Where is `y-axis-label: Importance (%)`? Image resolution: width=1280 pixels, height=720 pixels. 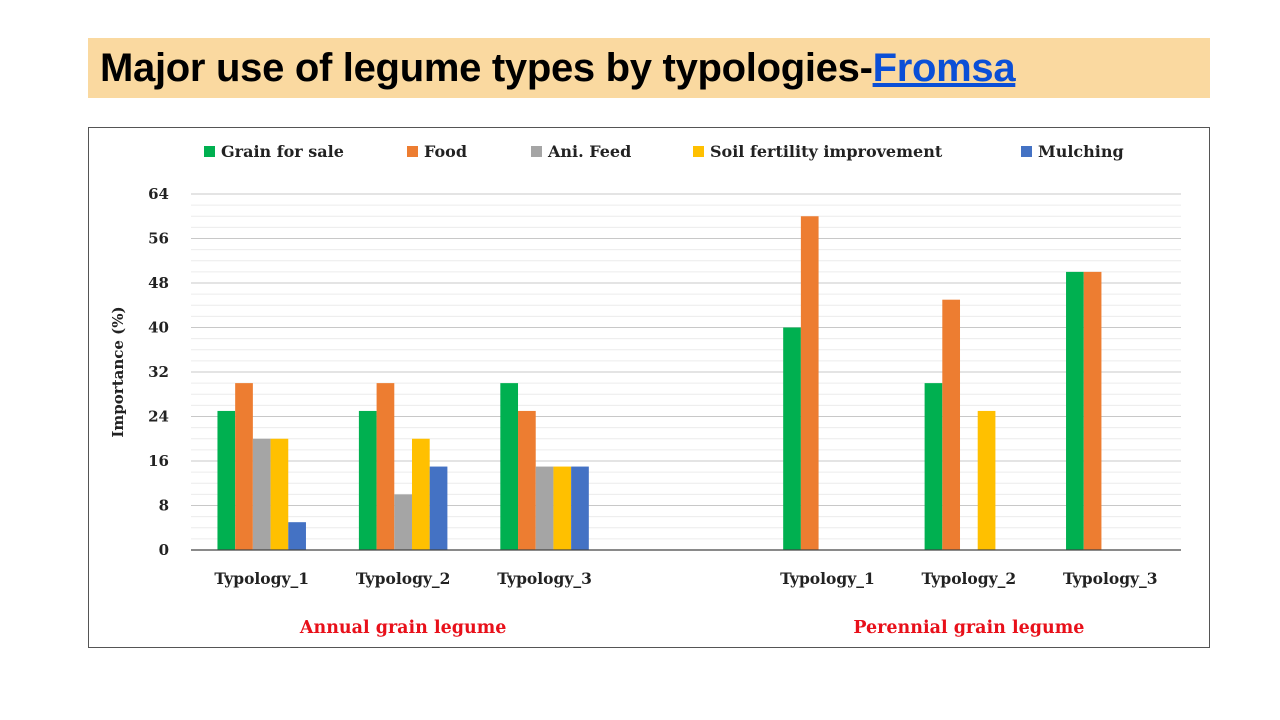 y-axis-label: Importance (%) is located at coordinates (118, 371).